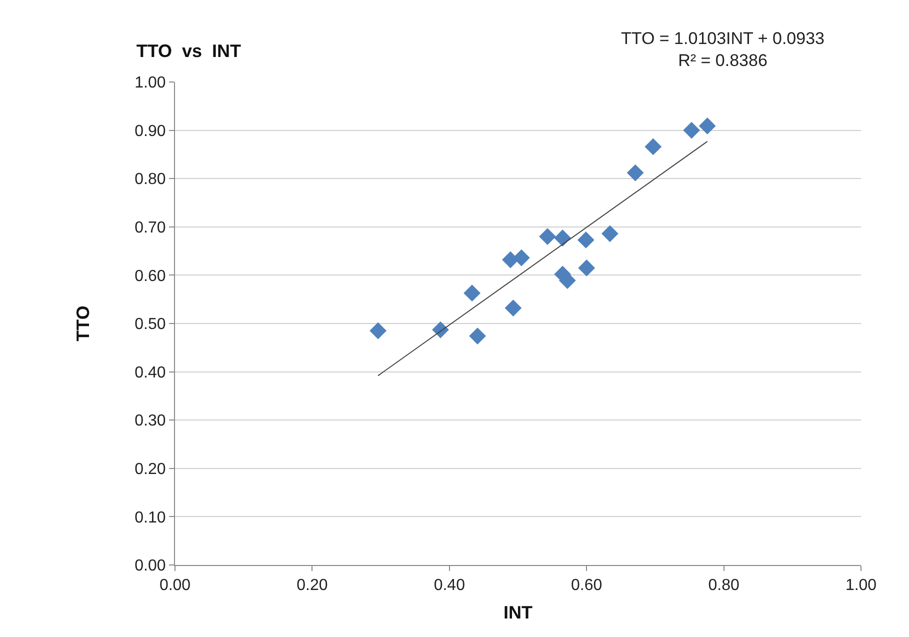  What do you see at coordinates (150, 131) in the screenshot?
I see `y-tick-label: 0.90` at bounding box center [150, 131].